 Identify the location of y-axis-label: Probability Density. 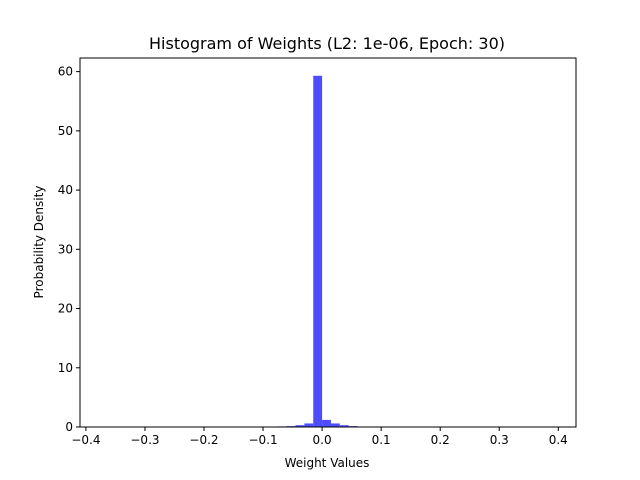
(39, 242).